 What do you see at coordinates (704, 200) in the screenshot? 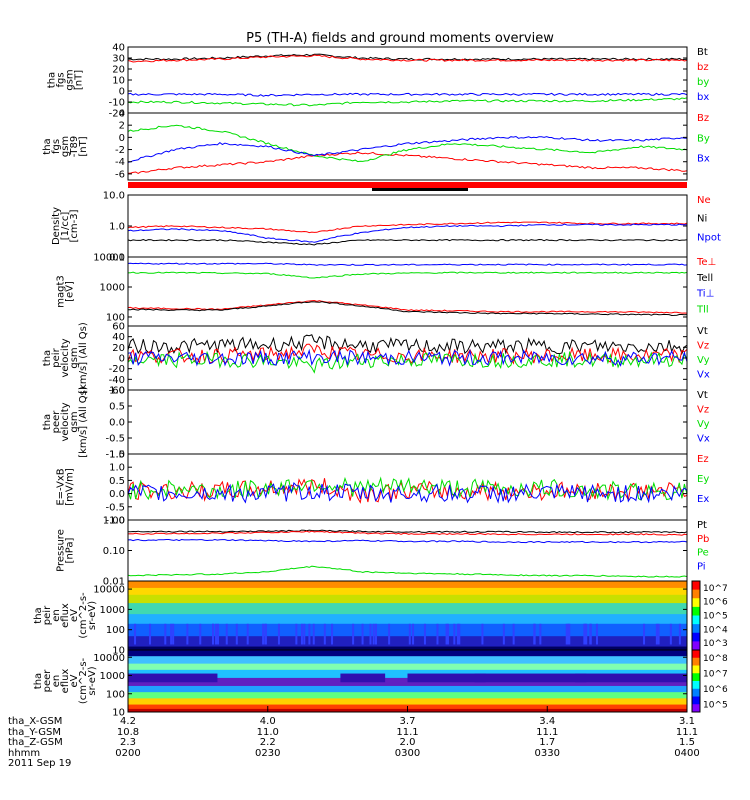
I see `legend-label: Ne` at bounding box center [704, 200].